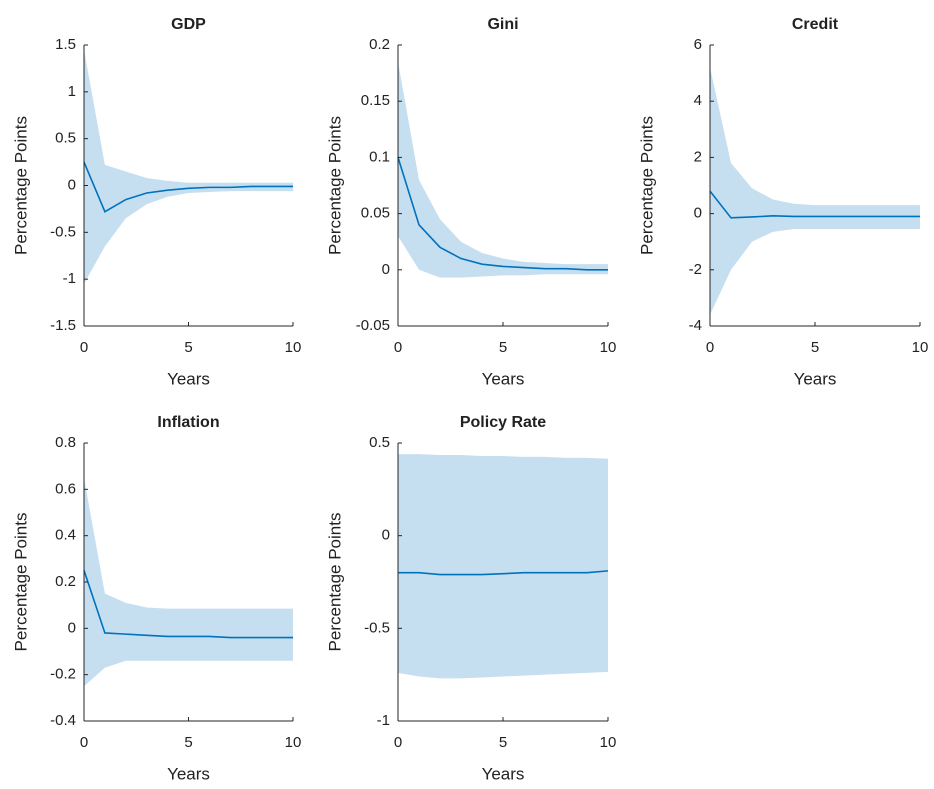 The image size is (934, 789). What do you see at coordinates (65, 442) in the screenshot?
I see `y-tick-label: 0.8` at bounding box center [65, 442].